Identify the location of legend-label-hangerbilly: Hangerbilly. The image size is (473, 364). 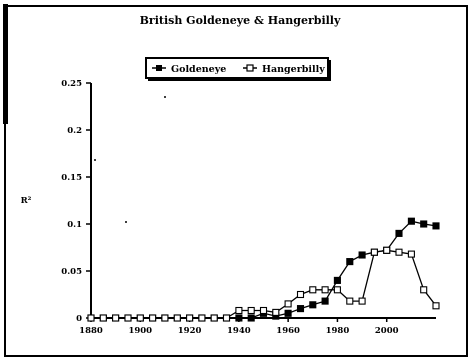
(293, 69).